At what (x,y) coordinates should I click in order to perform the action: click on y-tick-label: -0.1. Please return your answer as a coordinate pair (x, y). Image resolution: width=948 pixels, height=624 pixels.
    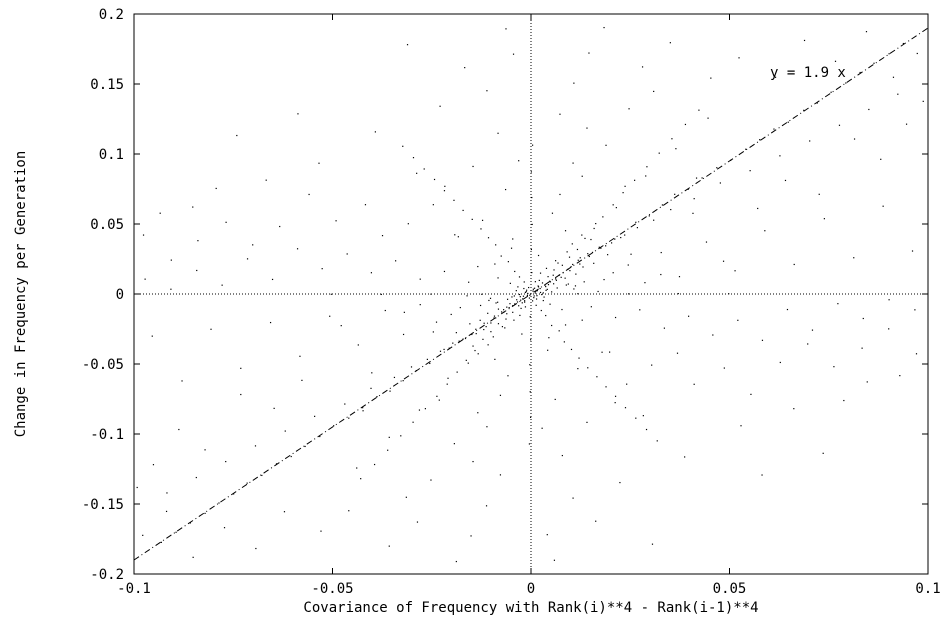
    Looking at the image, I should click on (107, 435).